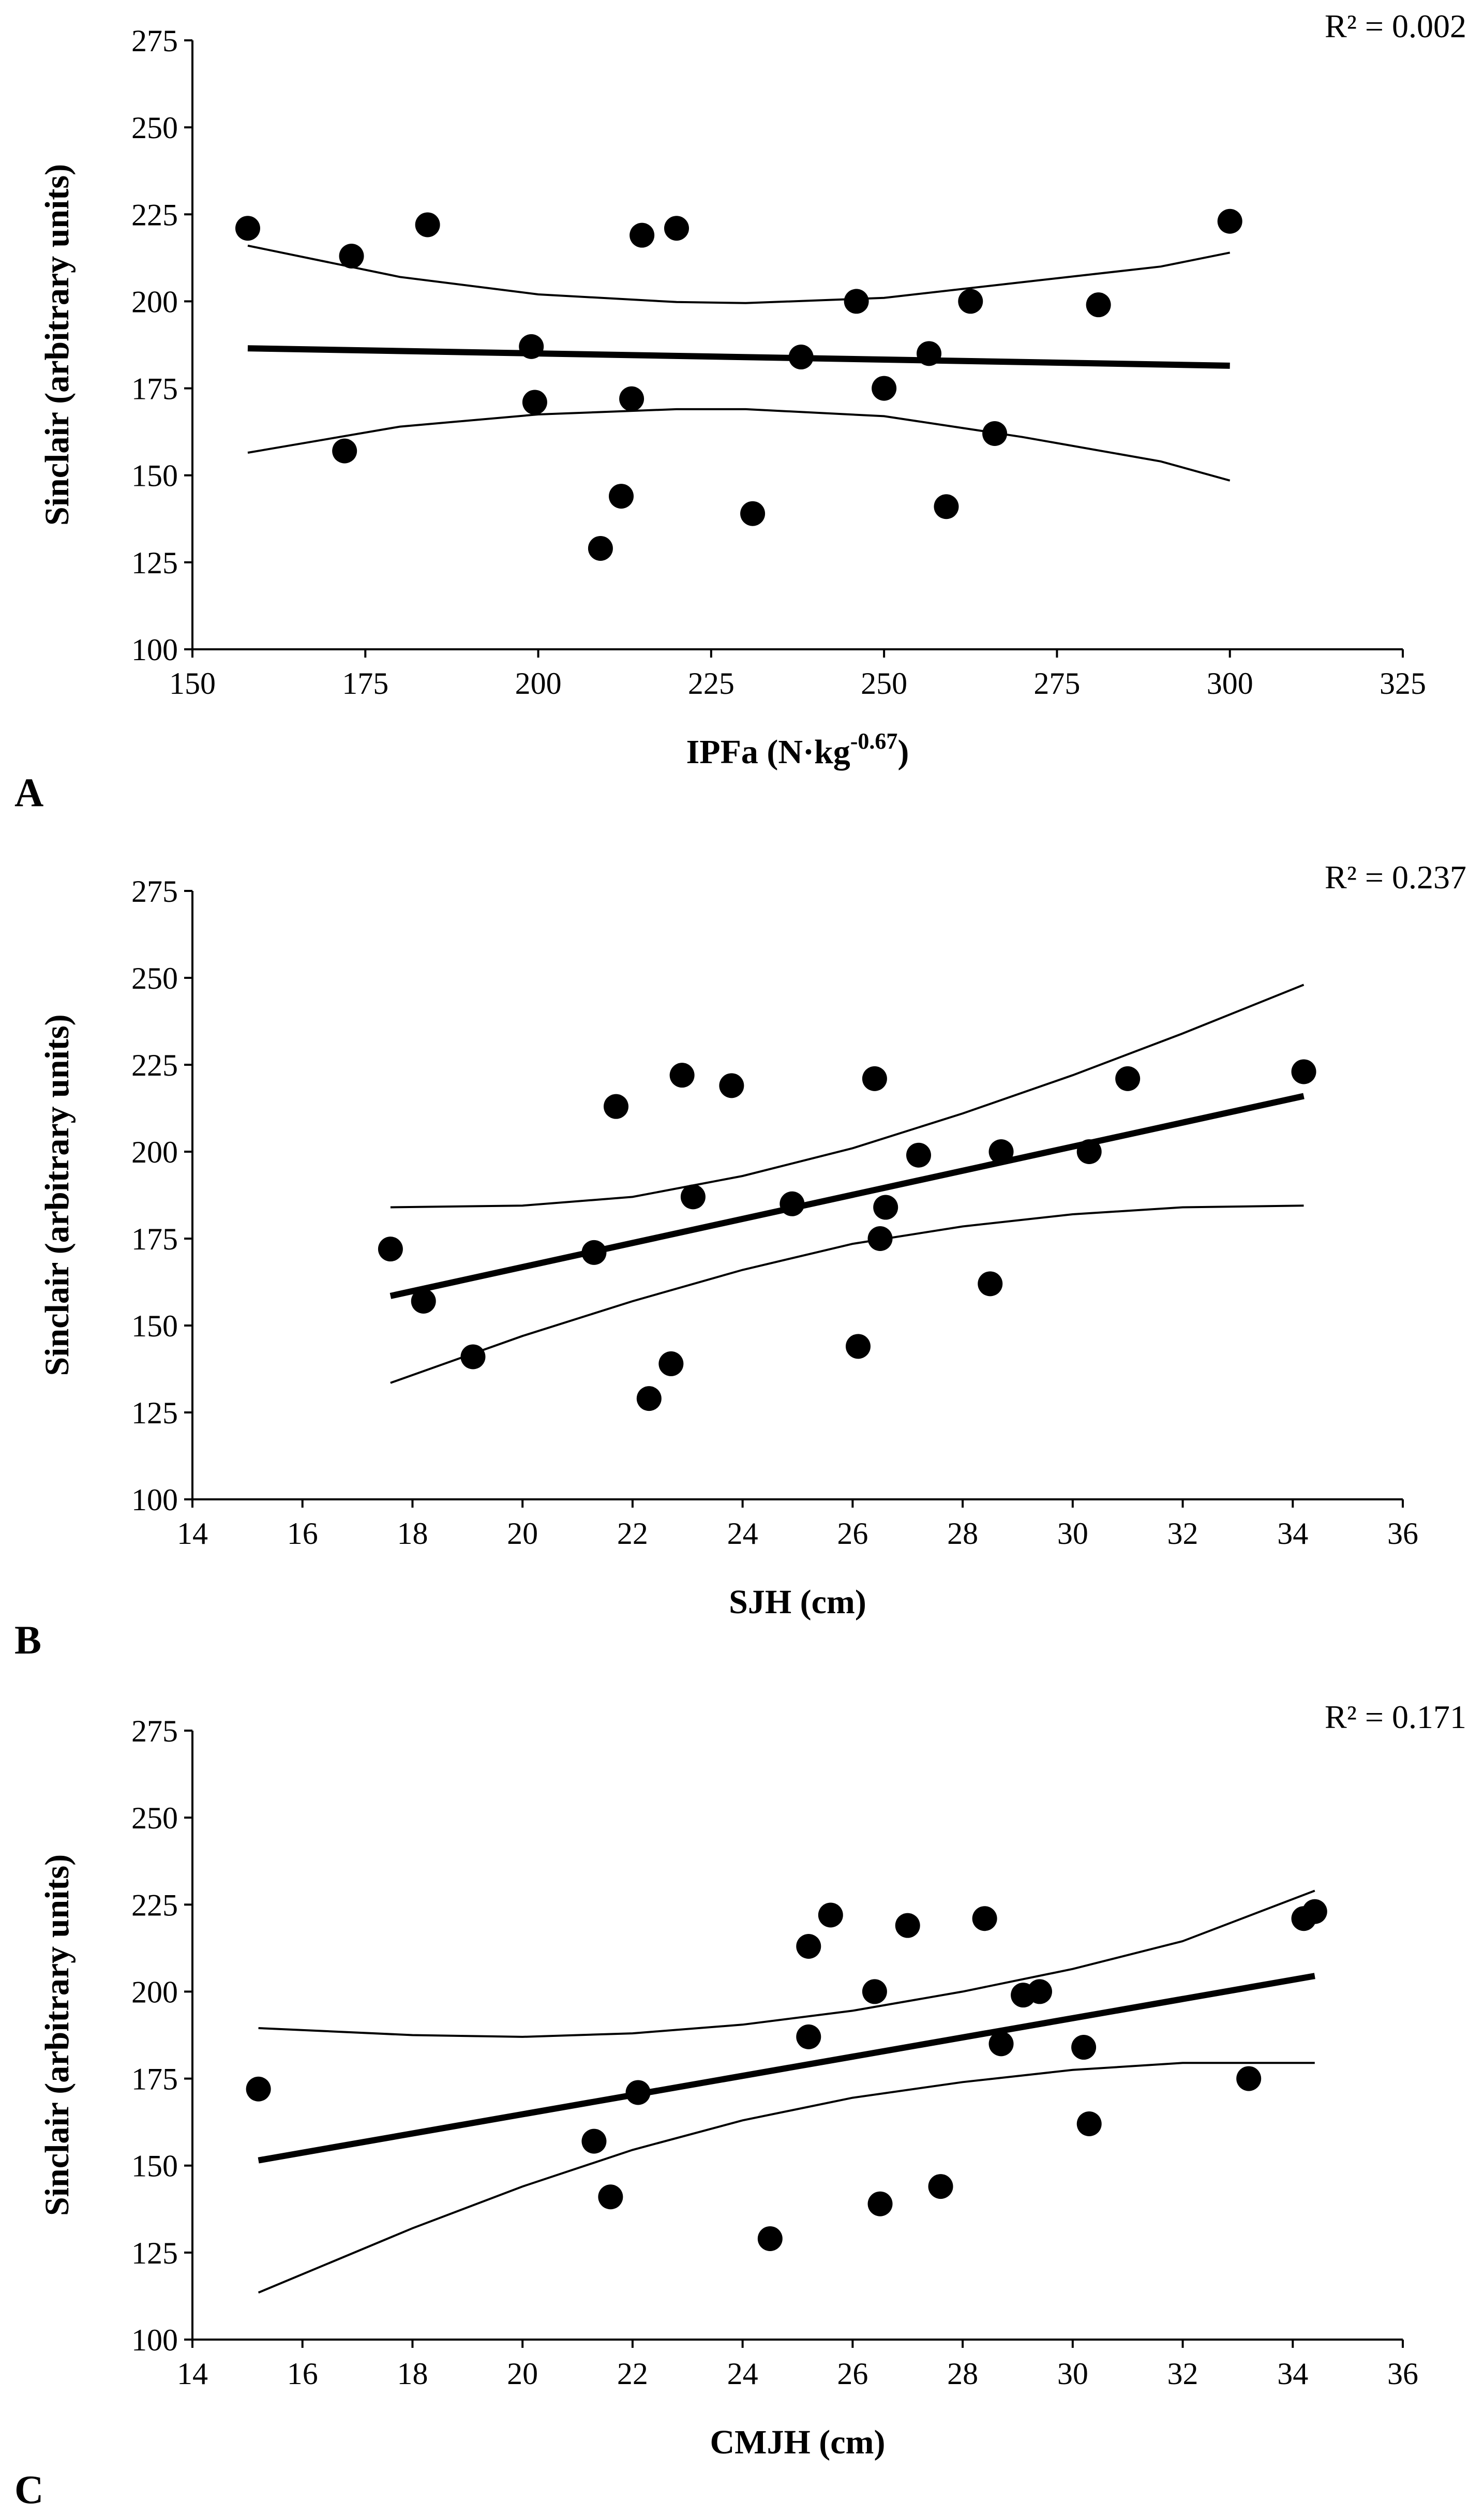  What do you see at coordinates (797, 2442) in the screenshot?
I see `x-axis-title: CMJH (cm)` at bounding box center [797, 2442].